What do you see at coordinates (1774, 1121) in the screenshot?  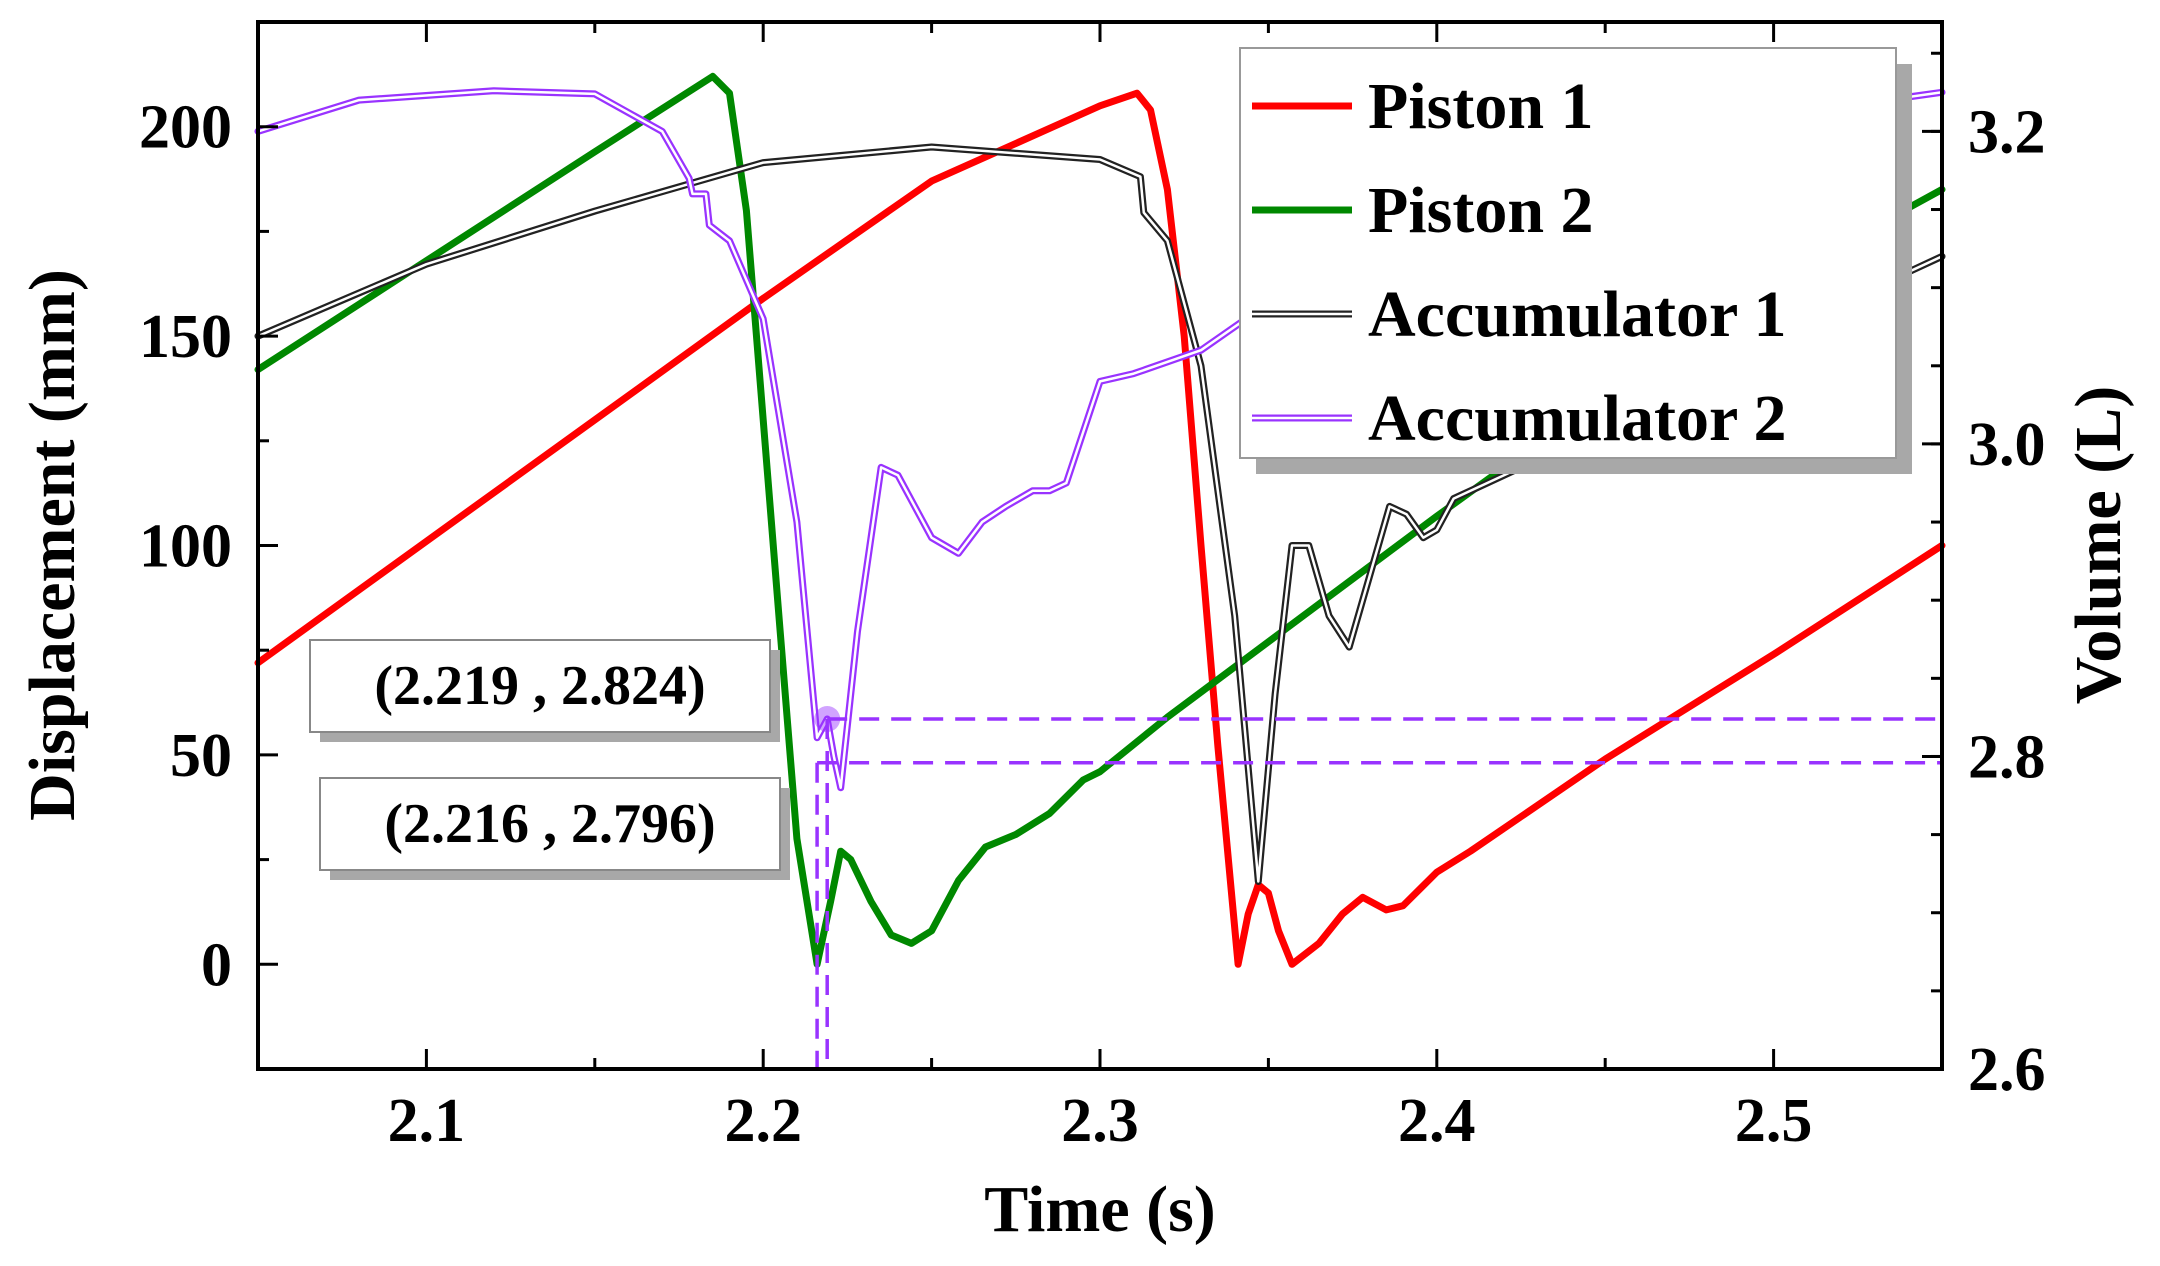 I see `x-tick-label: 2.5` at bounding box center [1774, 1121].